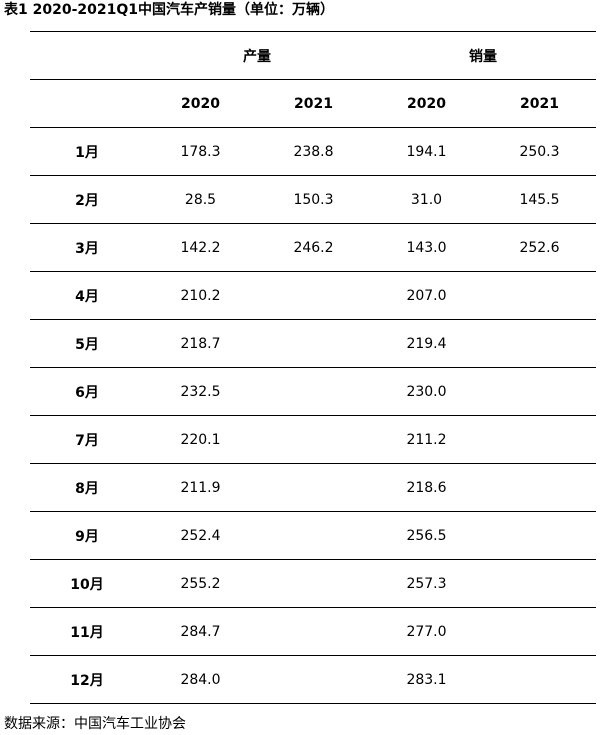 This screenshot has height=735, width=603. What do you see at coordinates (200, 247) in the screenshot?
I see `value-cell-prod-2020: 142.2` at bounding box center [200, 247].